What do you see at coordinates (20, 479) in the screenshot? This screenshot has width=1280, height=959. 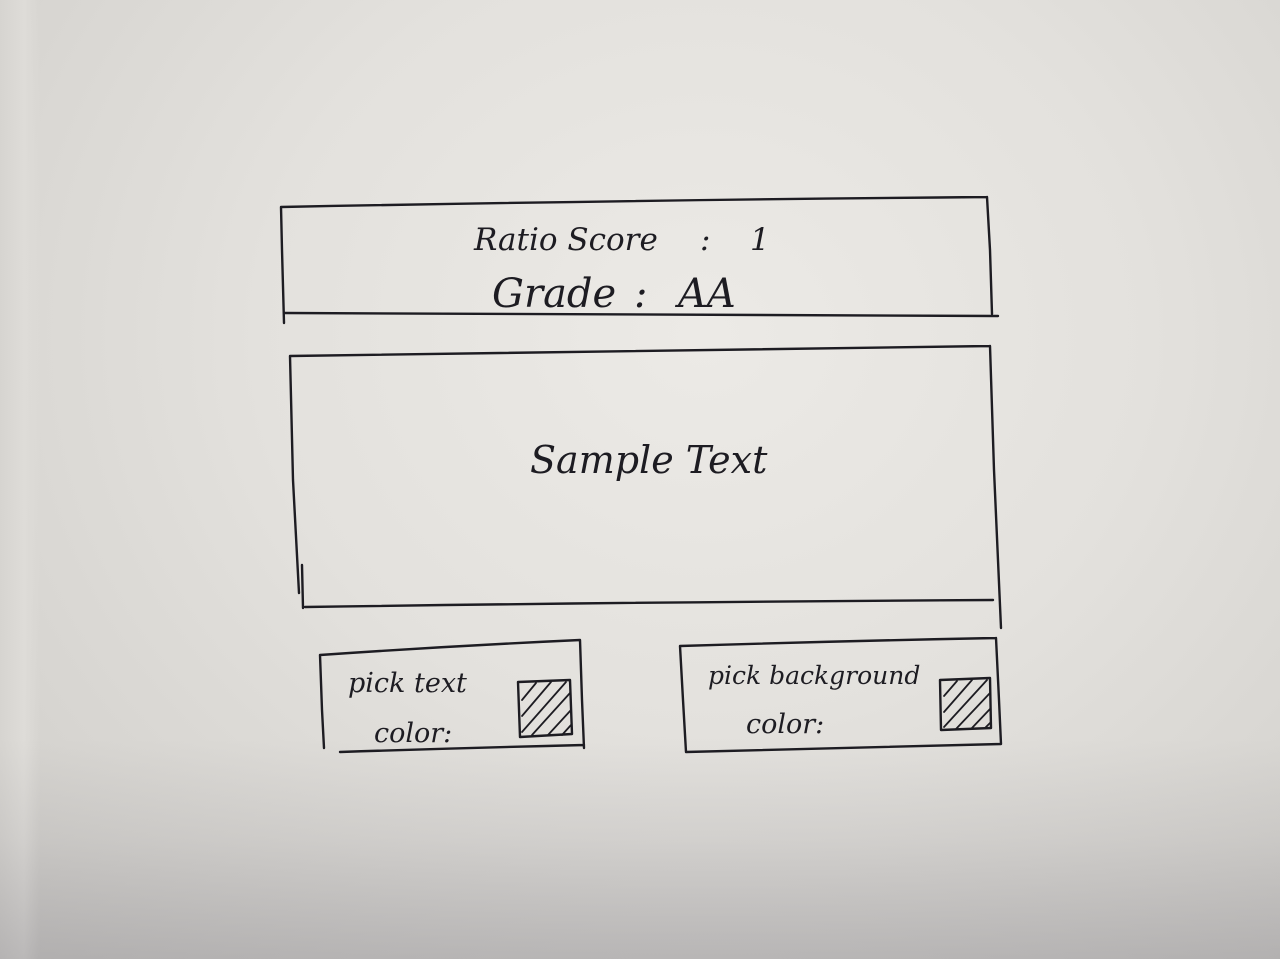 I see `paper-edge` at bounding box center [20, 479].